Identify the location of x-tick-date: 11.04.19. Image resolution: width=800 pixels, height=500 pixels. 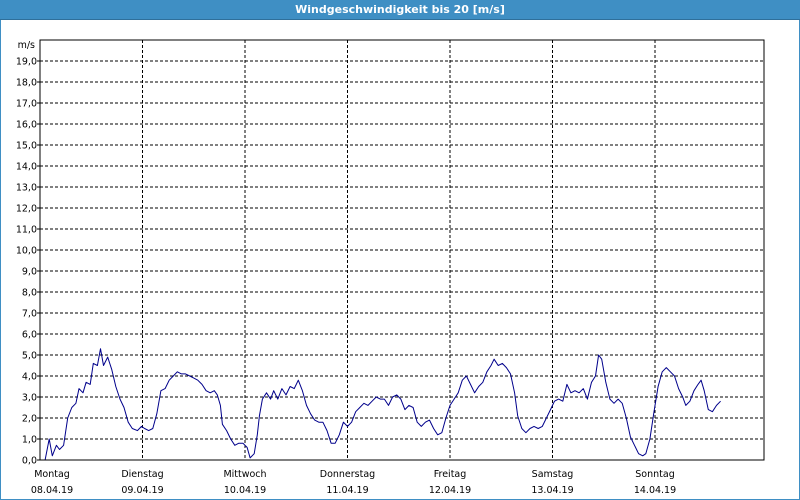
(347, 490).